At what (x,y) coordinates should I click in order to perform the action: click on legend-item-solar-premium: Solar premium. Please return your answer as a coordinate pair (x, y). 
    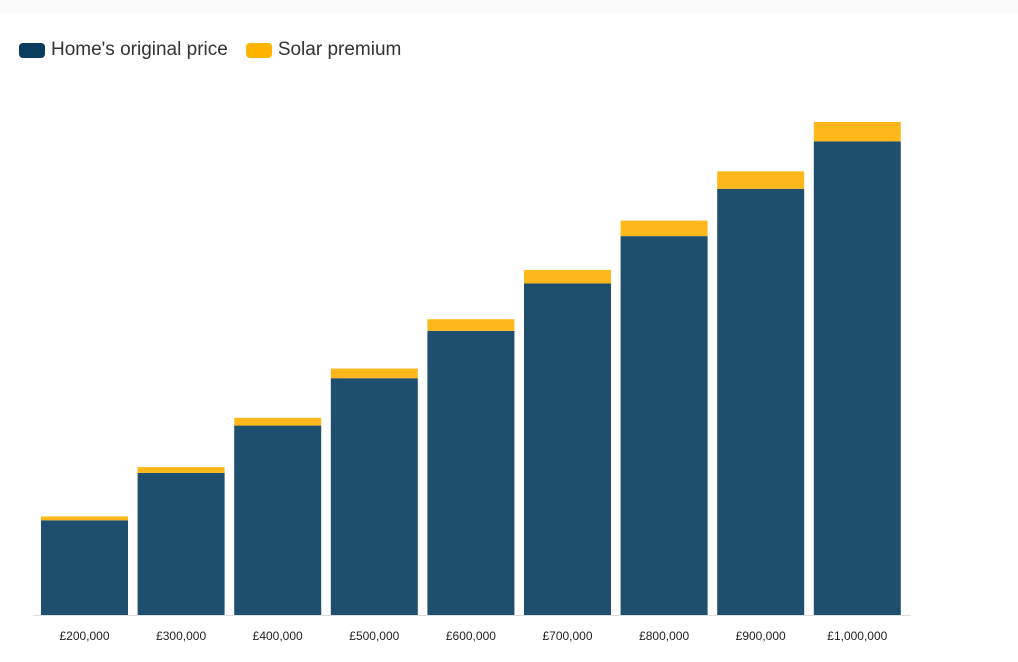
    Looking at the image, I should click on (323, 50).